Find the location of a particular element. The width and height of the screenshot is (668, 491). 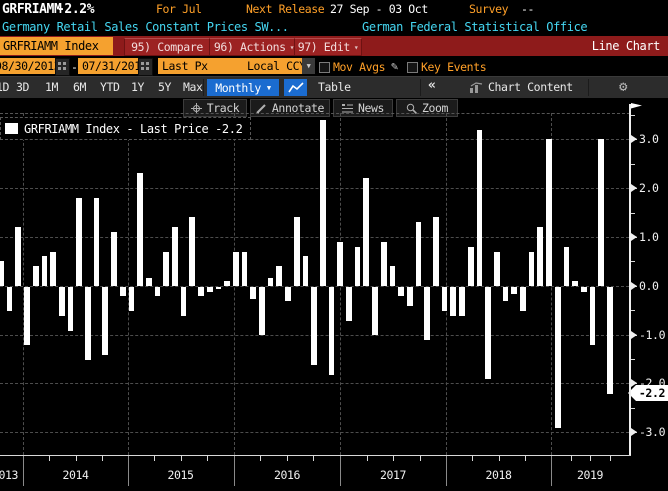

news-button: News is located at coordinates (363, 108).